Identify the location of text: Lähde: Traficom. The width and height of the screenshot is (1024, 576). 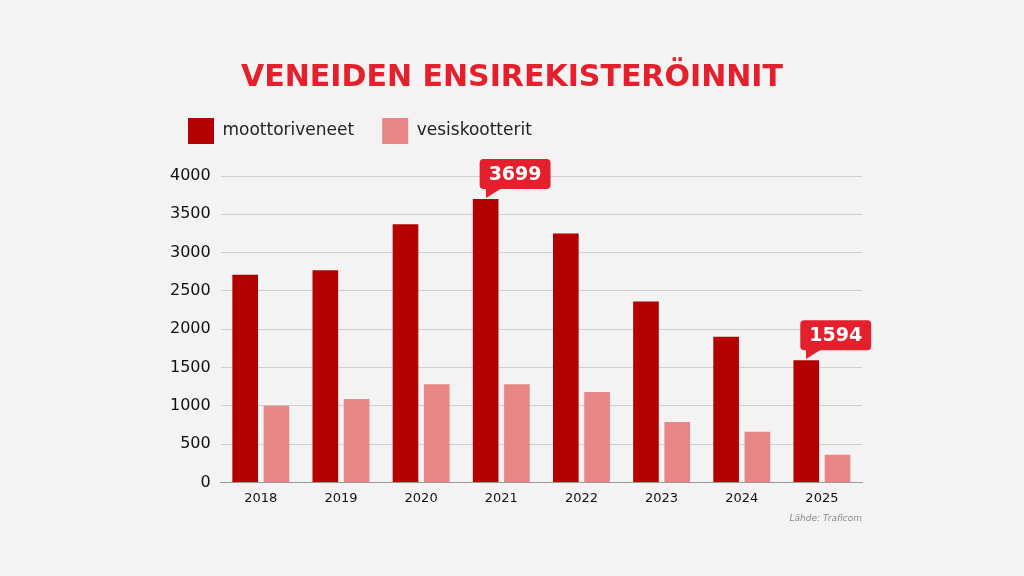
(826, 517).